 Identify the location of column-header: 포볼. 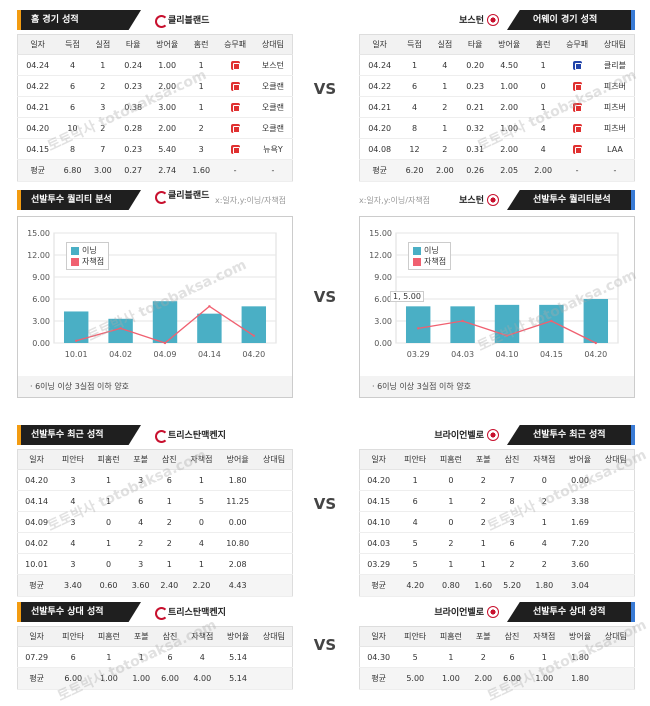
(141, 636).